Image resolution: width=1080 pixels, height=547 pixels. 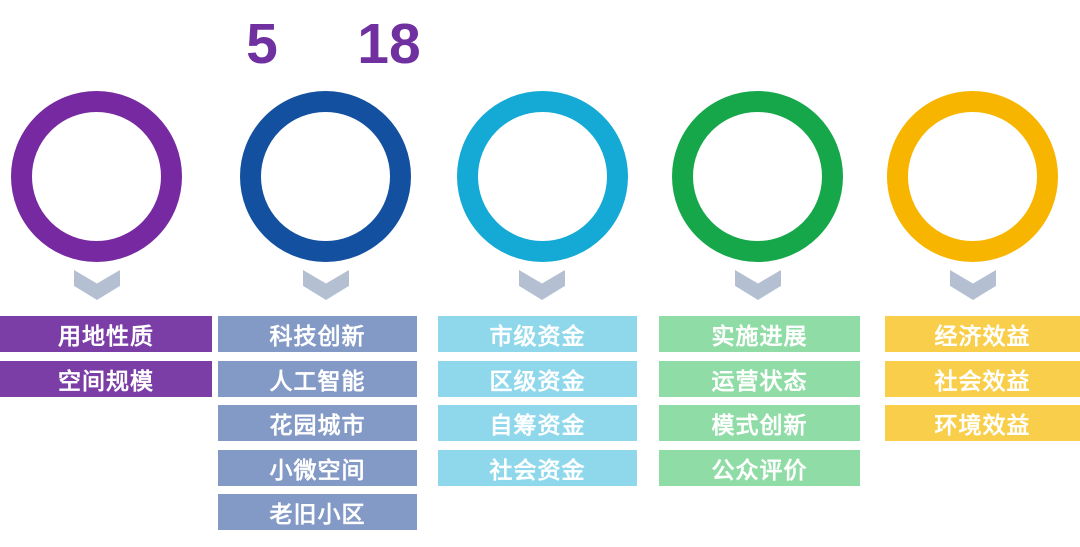 What do you see at coordinates (317, 468) in the screenshot?
I see `category-item: 小微空间` at bounding box center [317, 468].